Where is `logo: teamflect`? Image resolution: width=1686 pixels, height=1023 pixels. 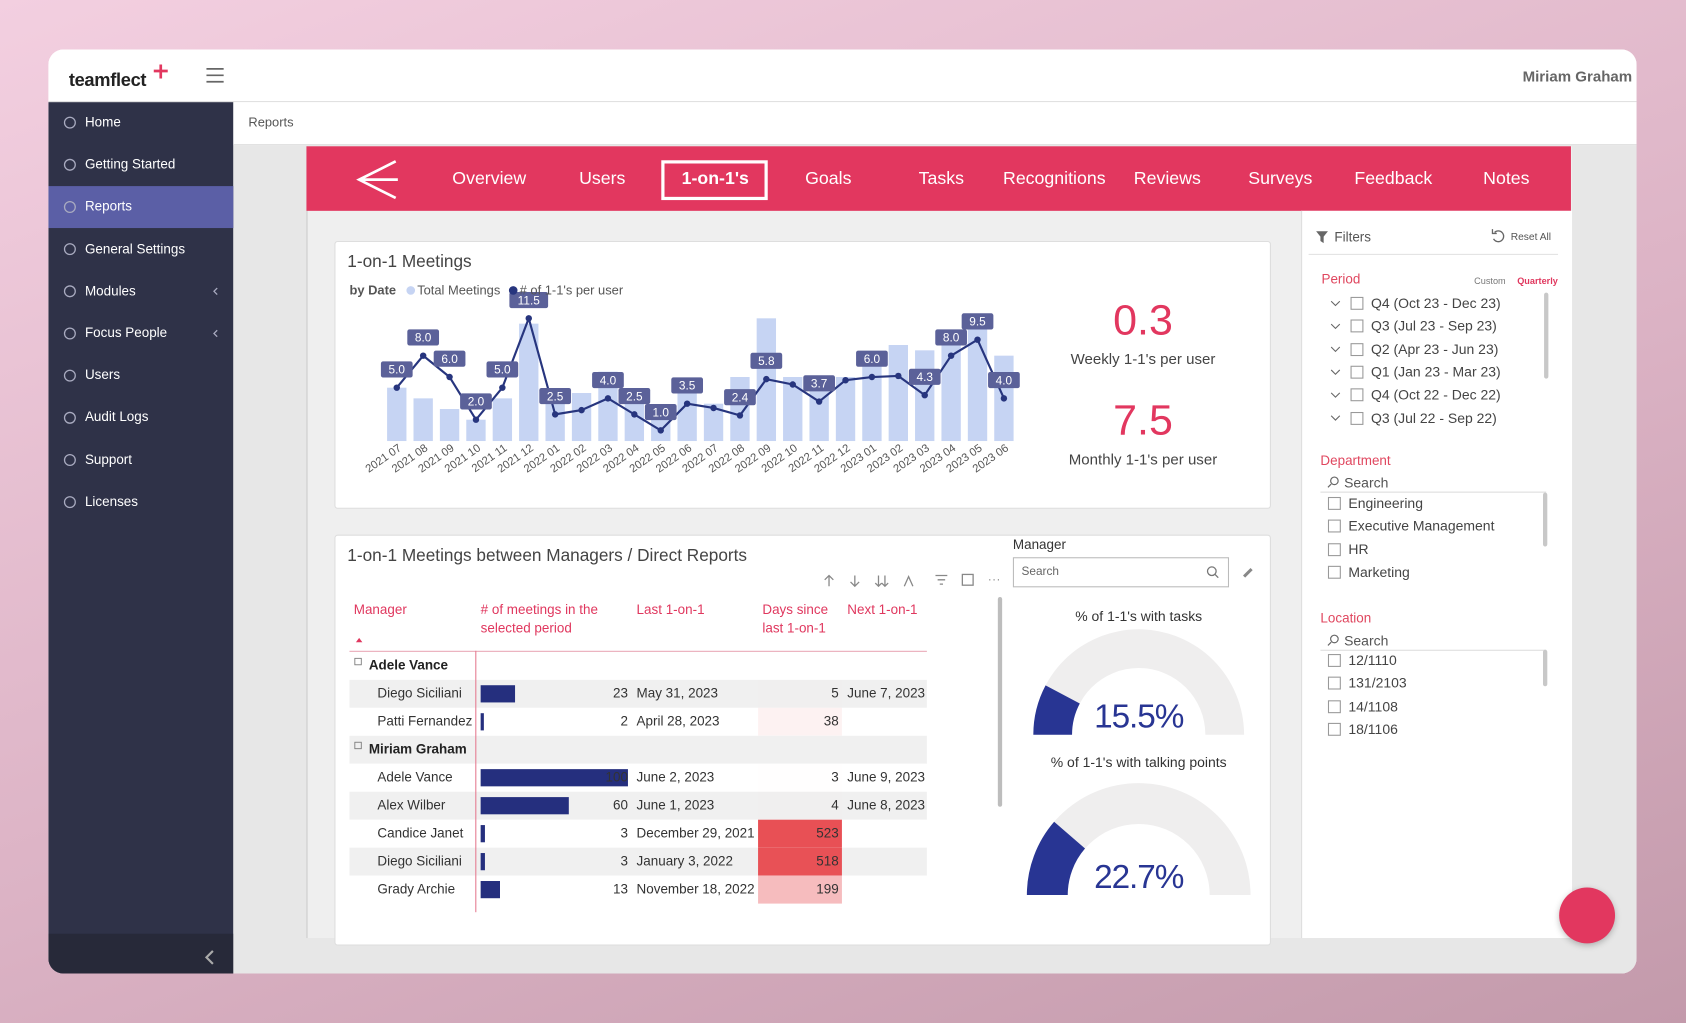
logo: teamflect is located at coordinates (107, 80).